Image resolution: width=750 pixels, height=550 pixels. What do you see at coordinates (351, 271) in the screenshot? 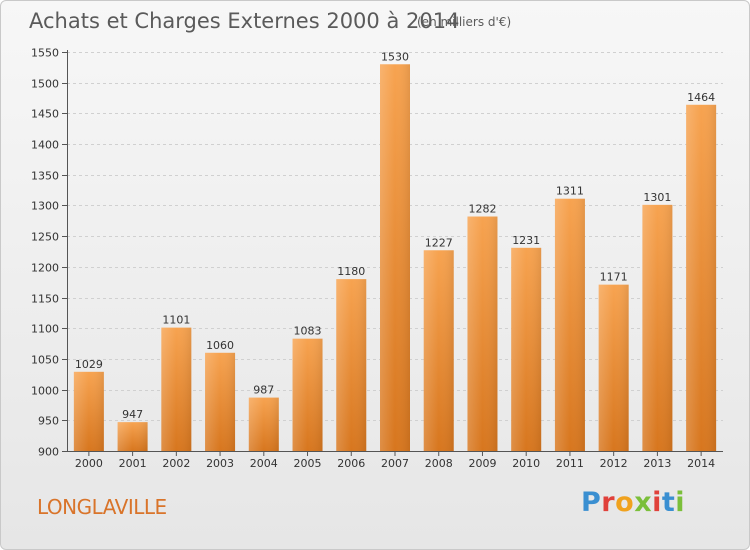
I see `value-label: 1180` at bounding box center [351, 271].